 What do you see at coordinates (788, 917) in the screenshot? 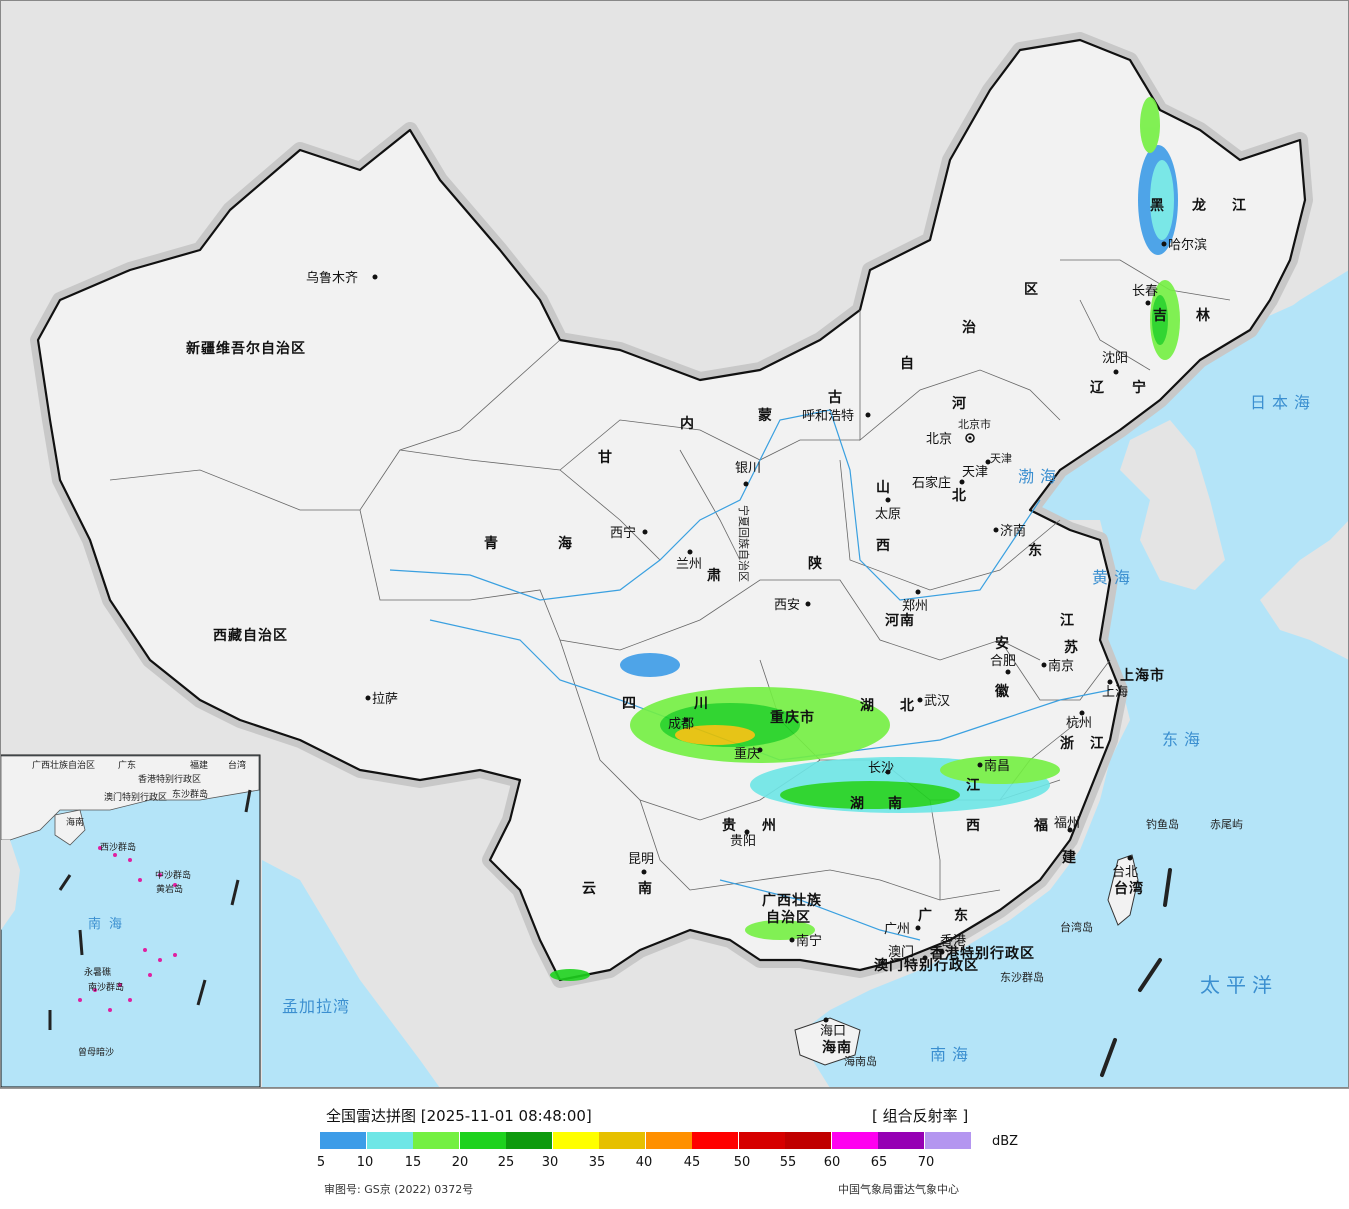
I see `label-guangxi-2: 自治区` at bounding box center [788, 917].